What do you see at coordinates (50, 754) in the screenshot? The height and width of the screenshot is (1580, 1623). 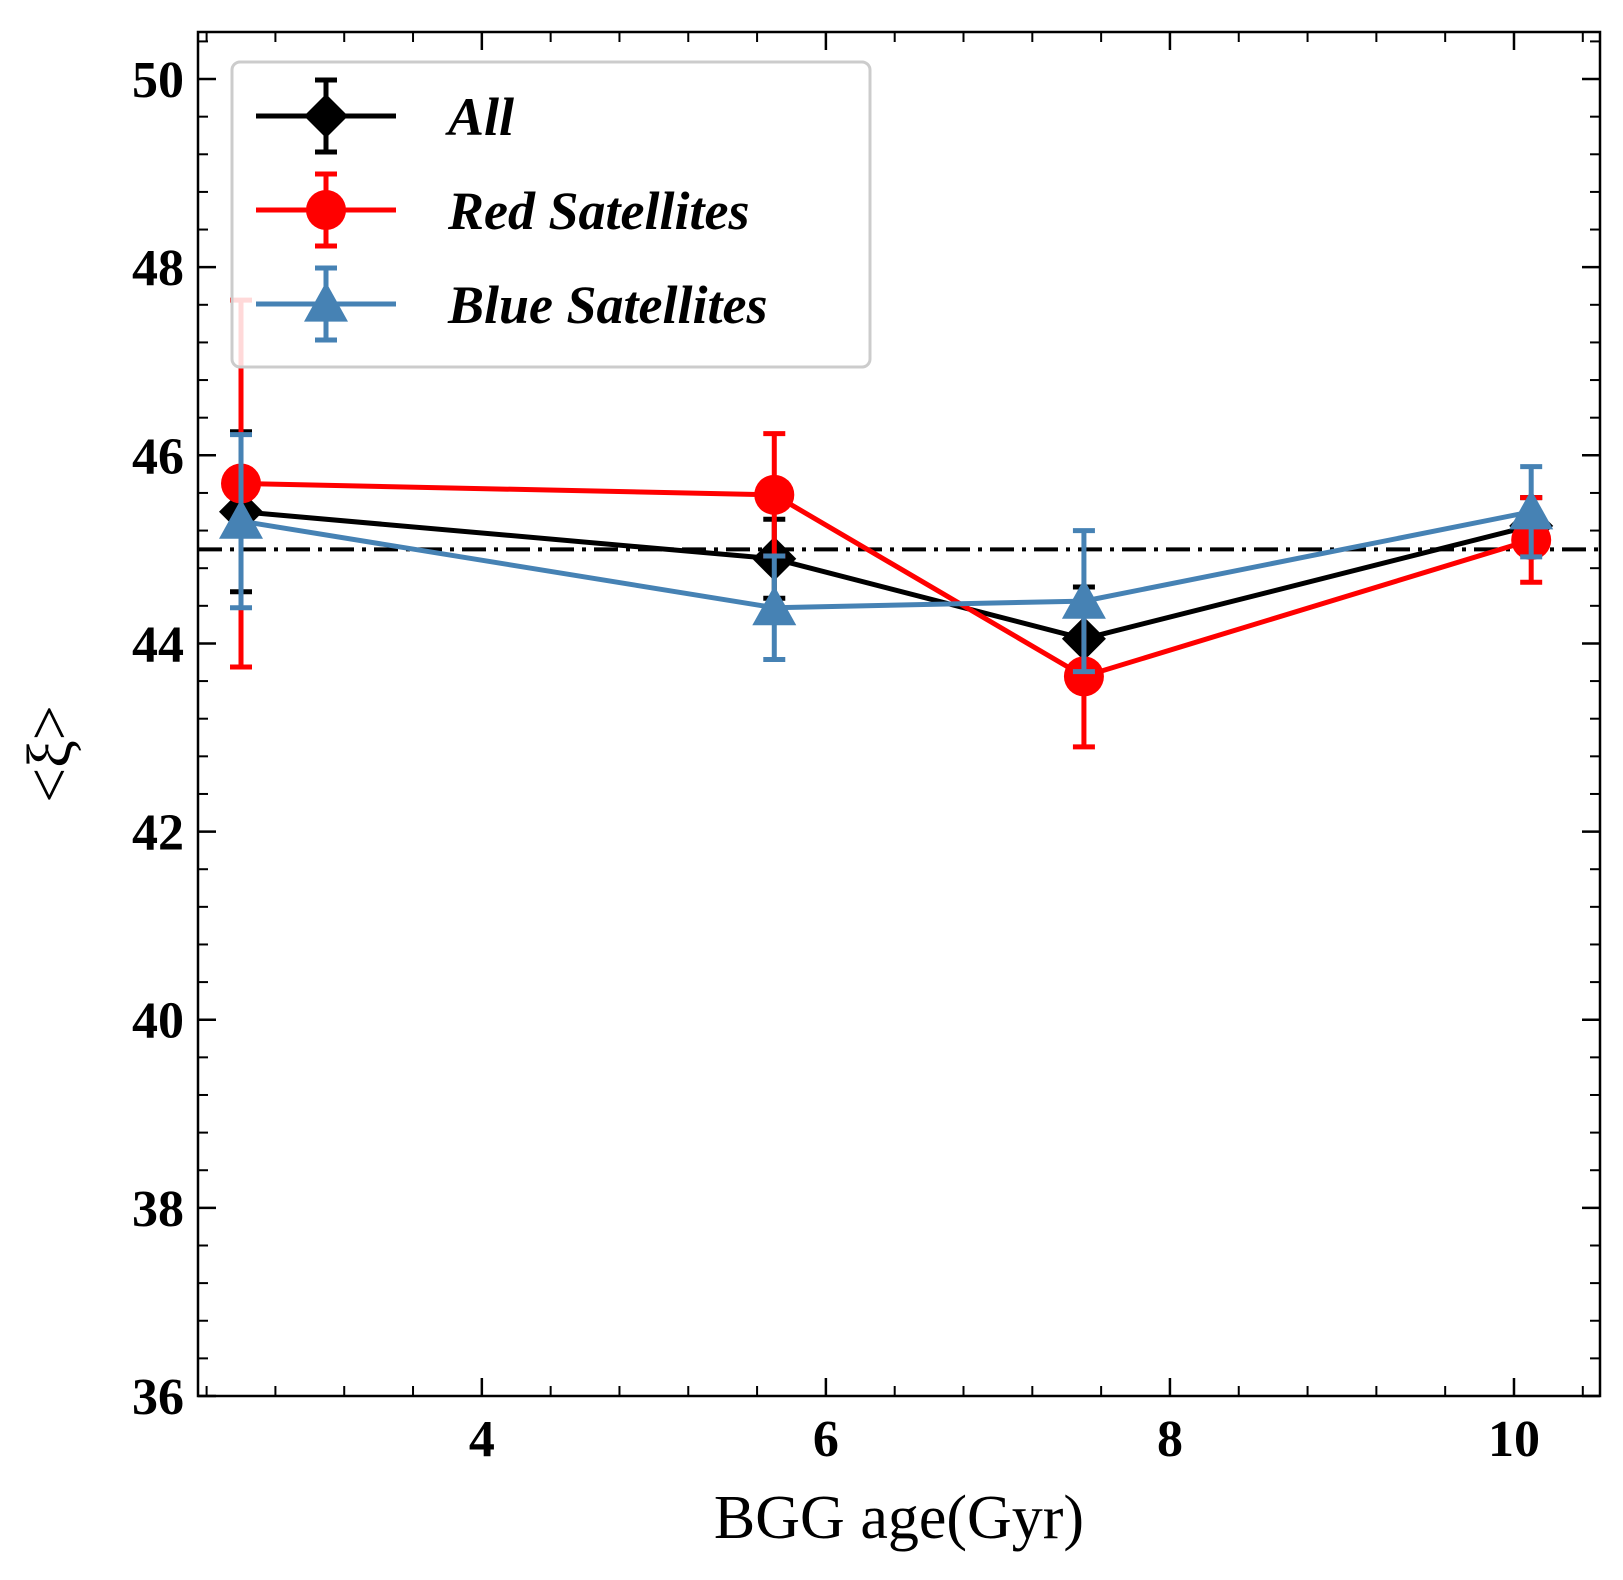 I see `y-axis-label: <ξ>` at bounding box center [50, 754].